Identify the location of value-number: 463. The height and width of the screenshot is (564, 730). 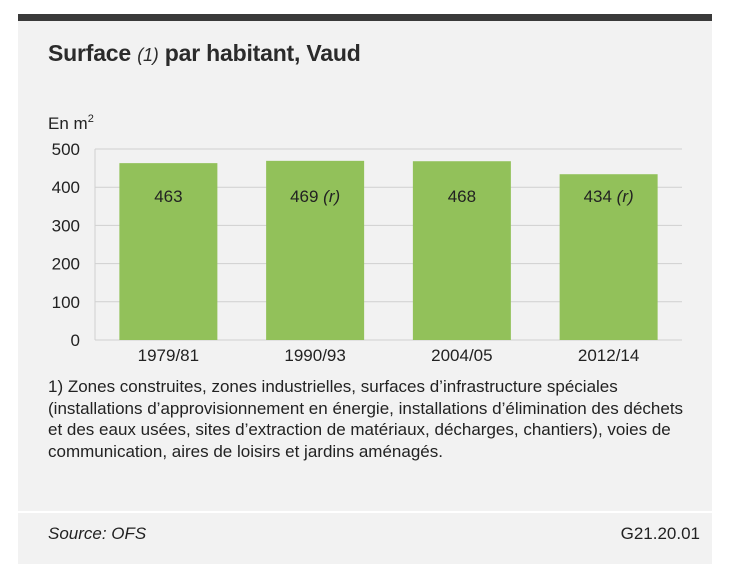
(168, 196).